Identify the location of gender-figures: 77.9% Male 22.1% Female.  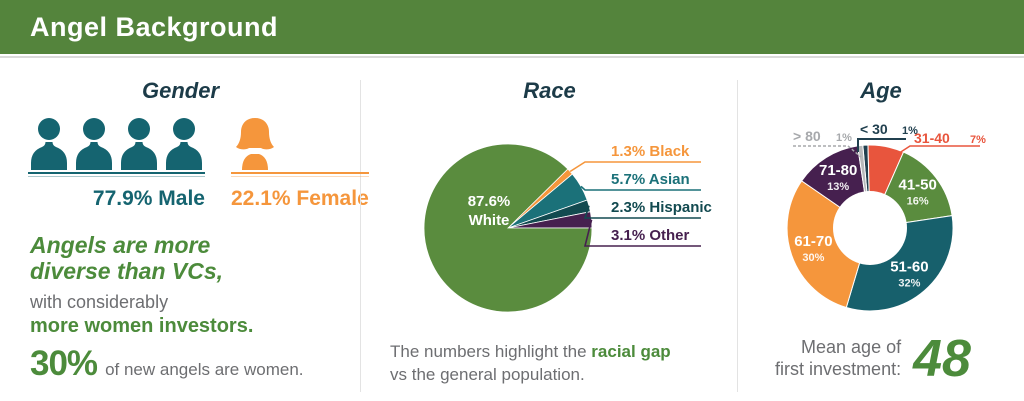
(184, 163).